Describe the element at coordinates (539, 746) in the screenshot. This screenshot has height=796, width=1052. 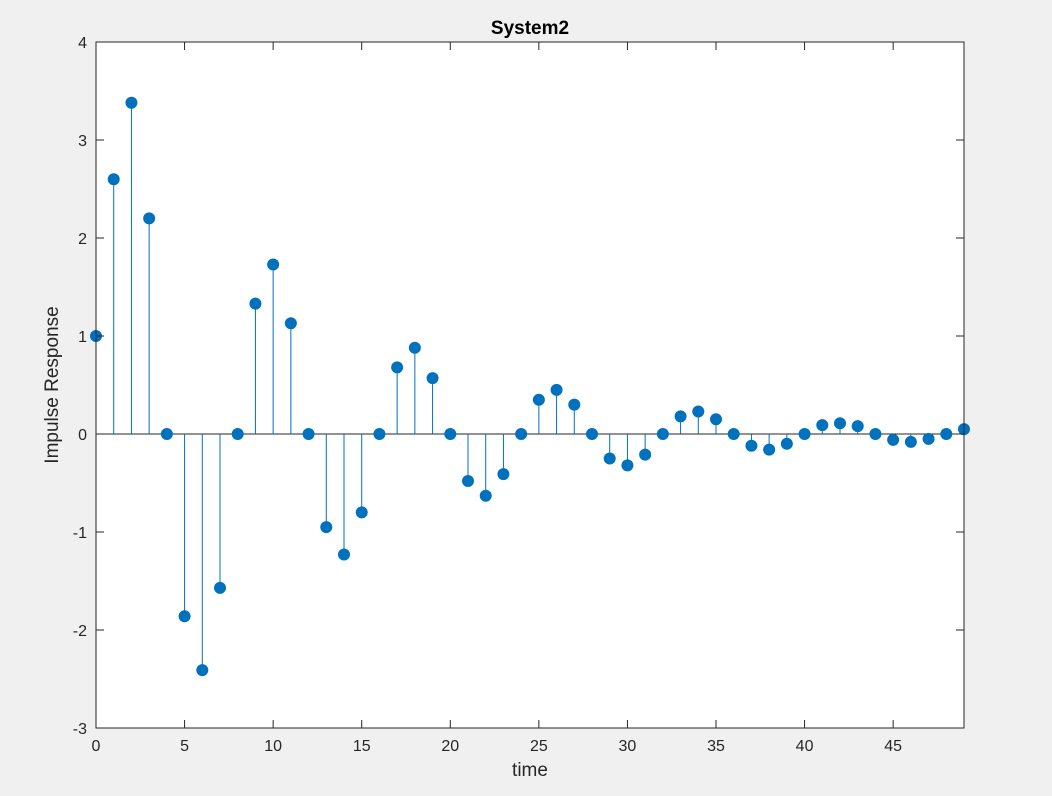
I see `x-tick-label-25: 25` at that location.